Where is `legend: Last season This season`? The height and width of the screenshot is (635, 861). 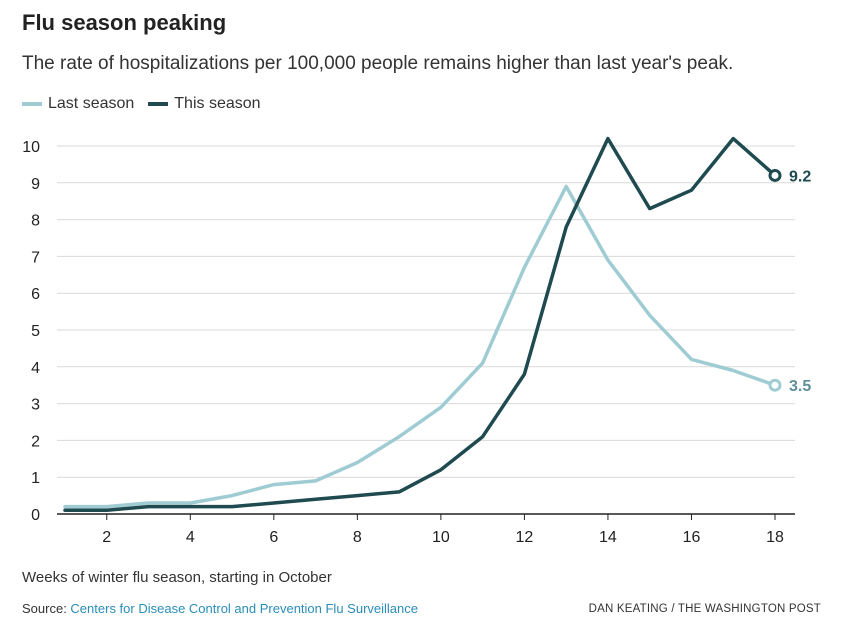 legend: Last season This season is located at coordinates (148, 104).